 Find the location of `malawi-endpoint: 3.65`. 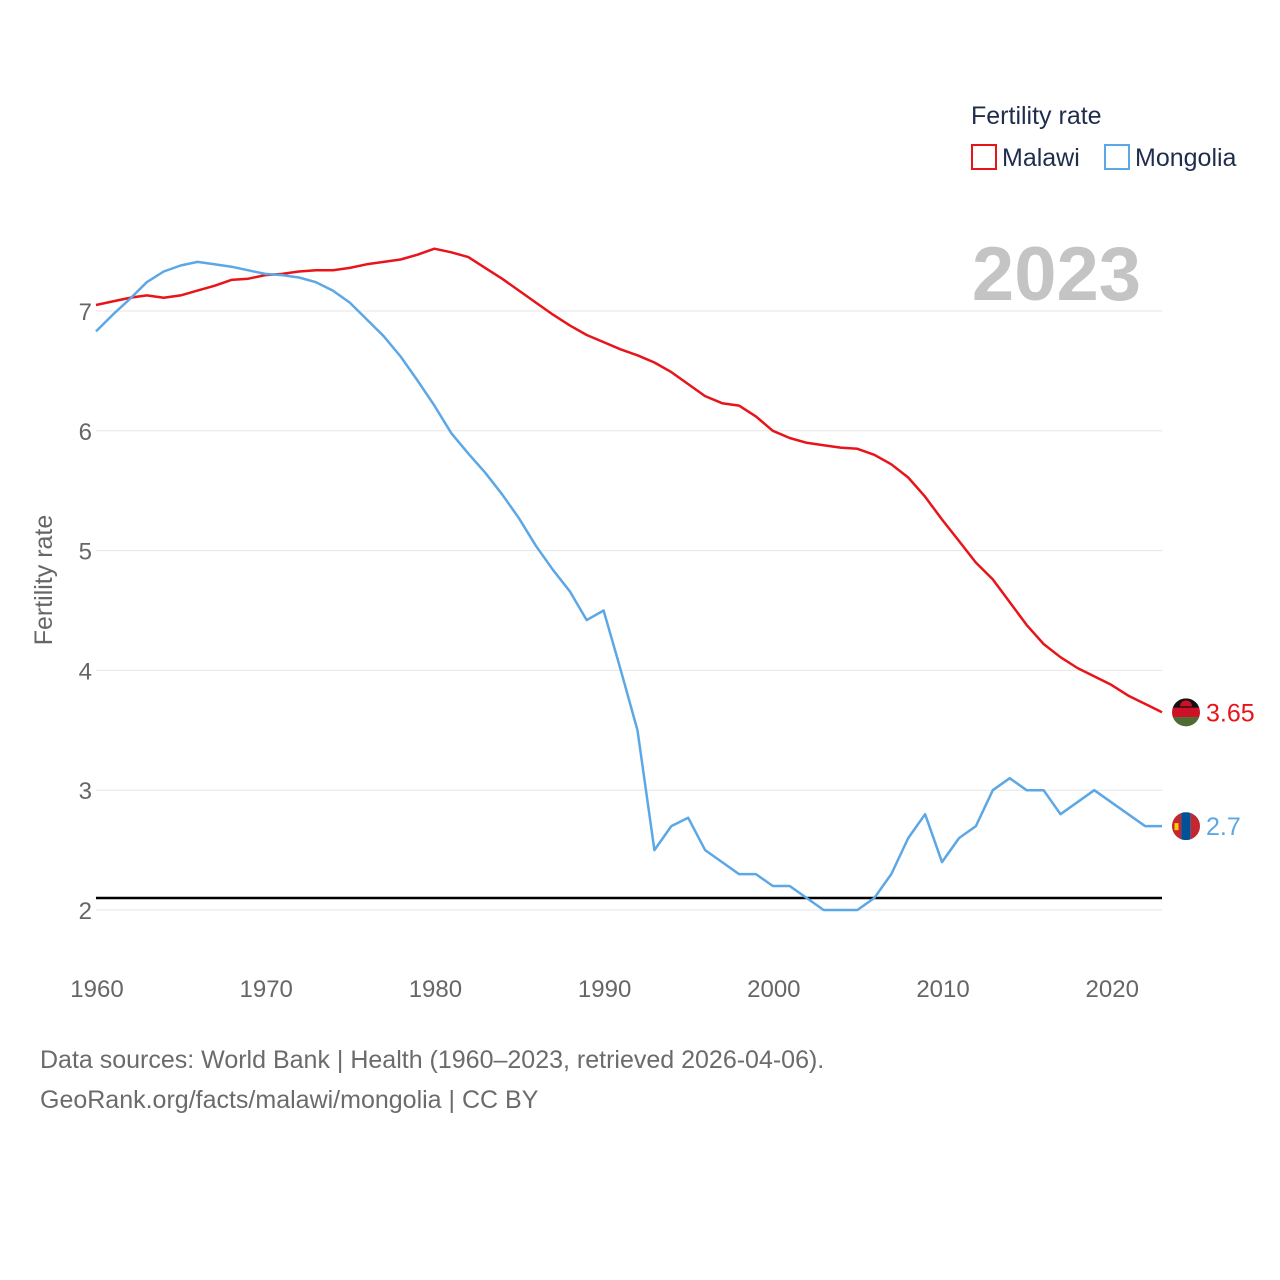

malawi-endpoint: 3.65 is located at coordinates (1213, 712).